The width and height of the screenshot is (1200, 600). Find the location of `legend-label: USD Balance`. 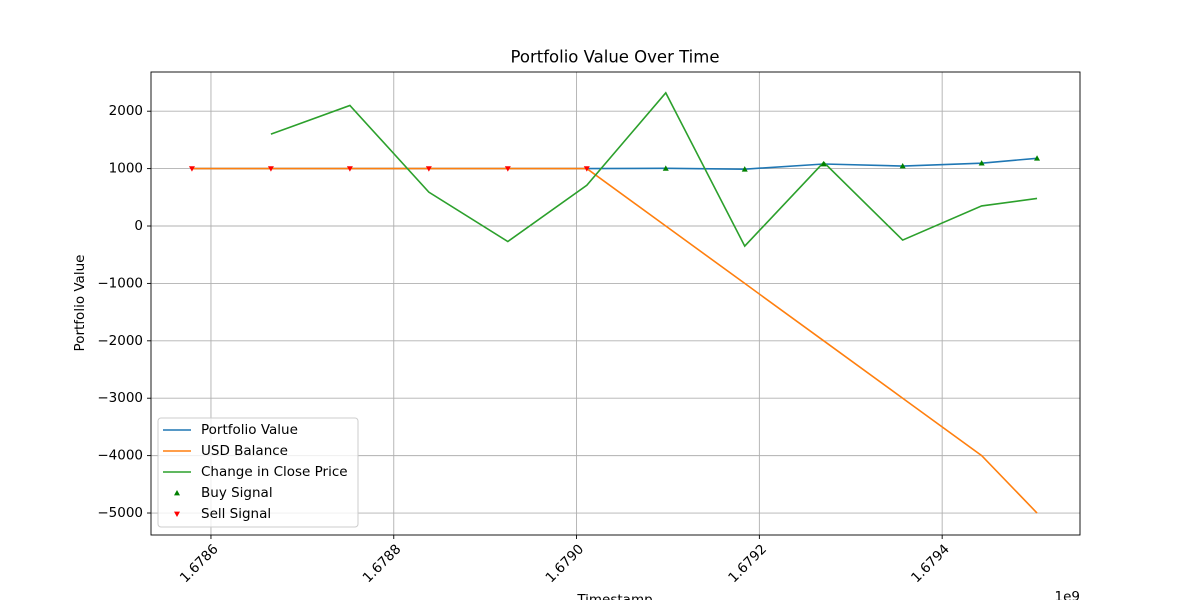

legend-label: USD Balance is located at coordinates (244, 451).